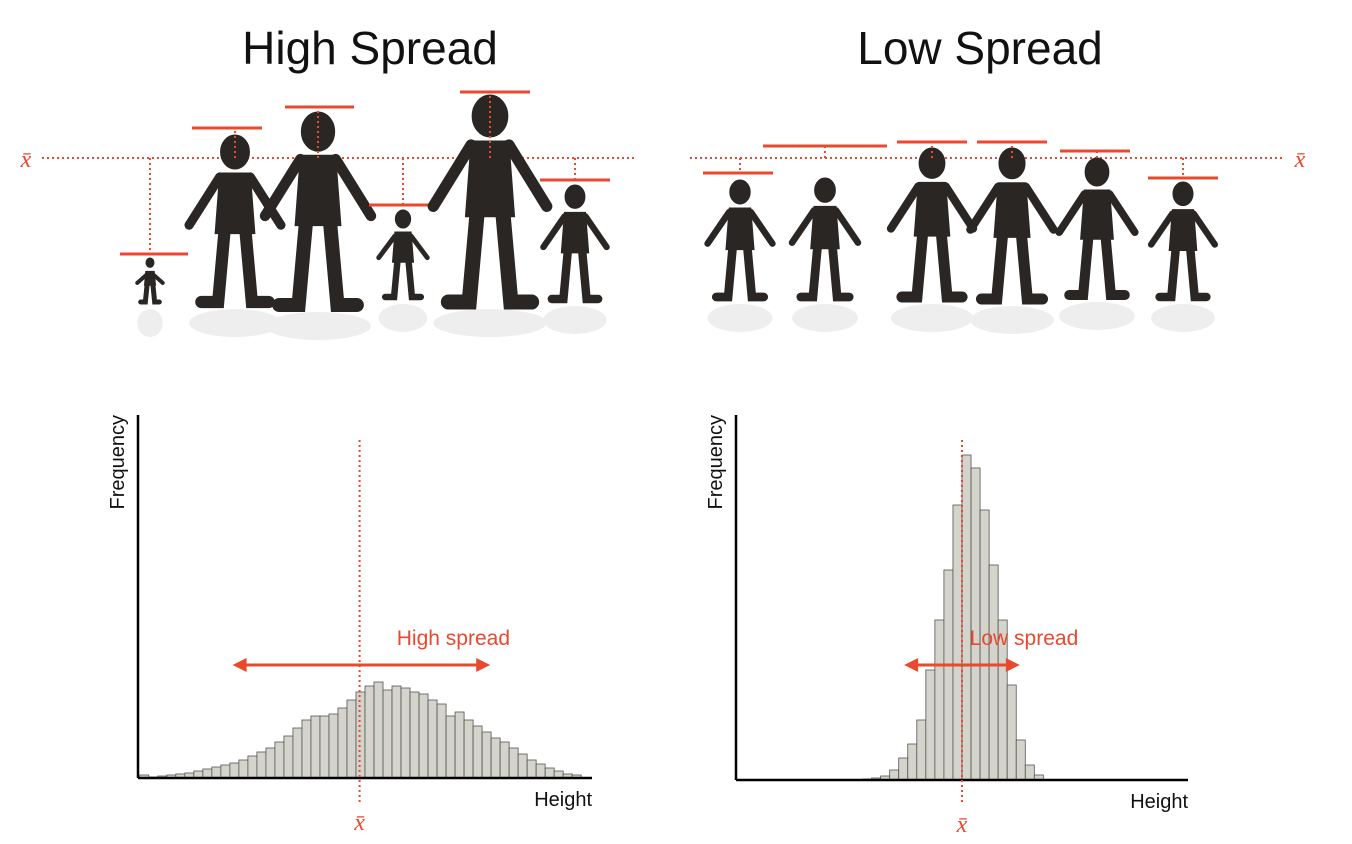  What do you see at coordinates (962, 665) in the screenshot?
I see `arrow-head` at bounding box center [962, 665].